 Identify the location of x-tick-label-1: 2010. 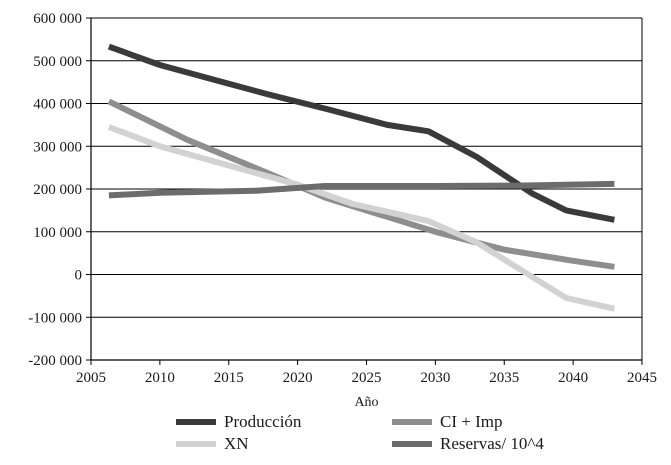
(160, 378).